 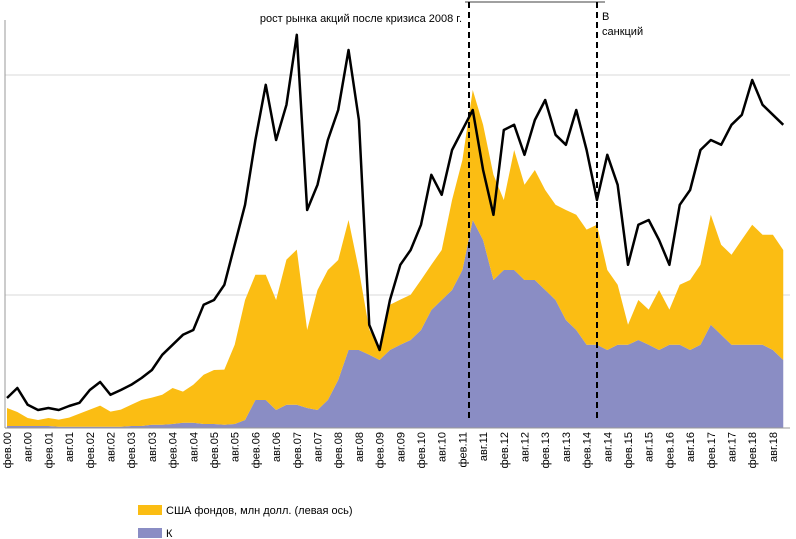 I want to click on x-tick-label: фев.07, so click(x=298, y=450).